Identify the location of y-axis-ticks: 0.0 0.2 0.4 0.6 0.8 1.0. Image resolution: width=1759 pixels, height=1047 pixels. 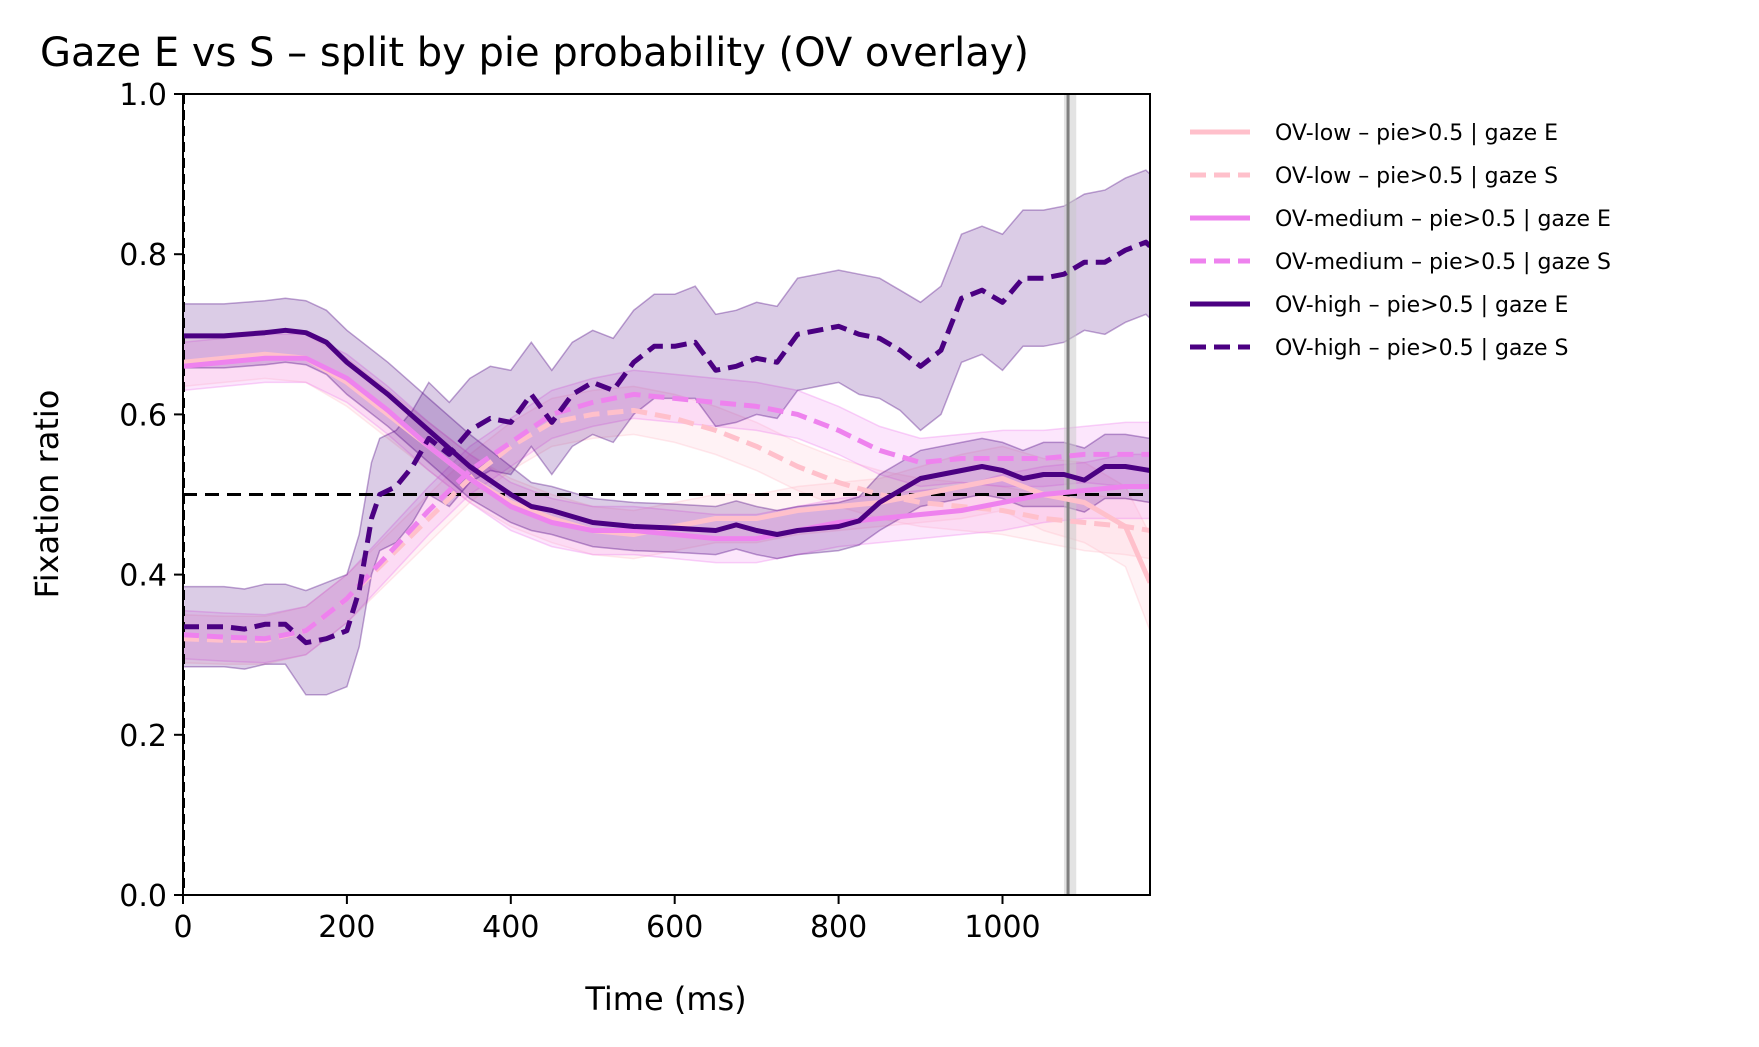
(151, 496).